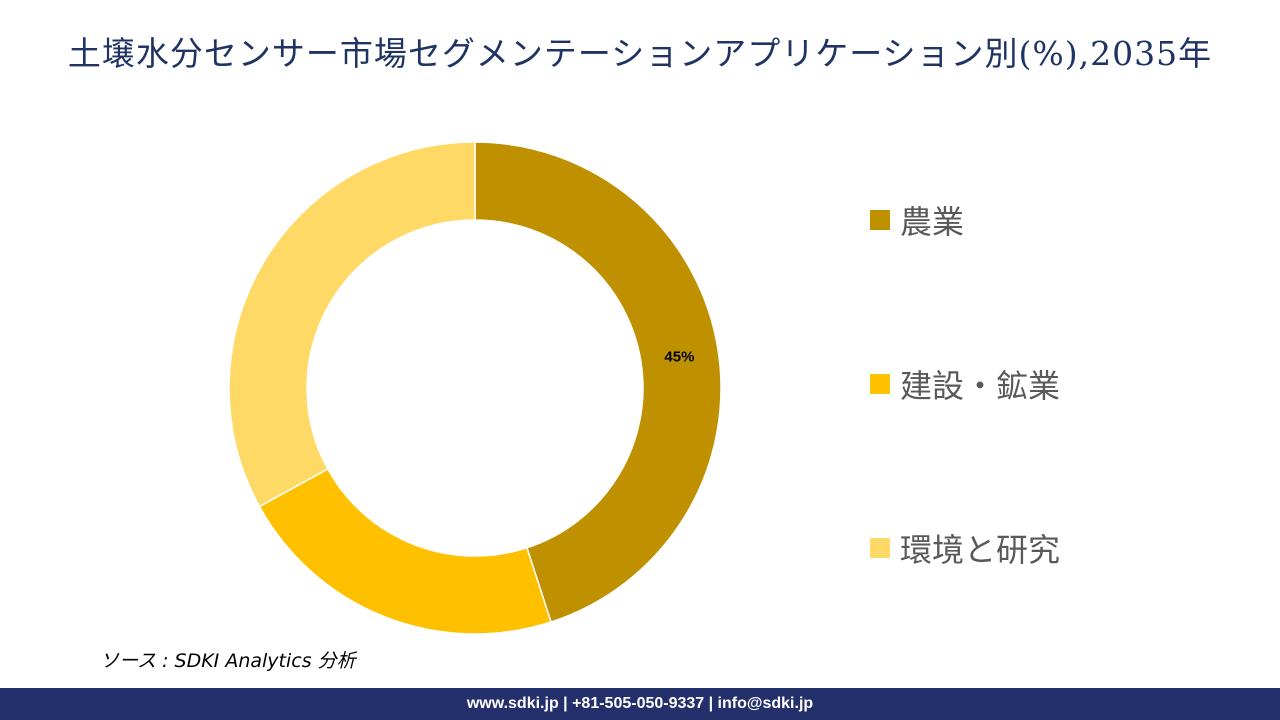 The height and width of the screenshot is (720, 1280). I want to click on legend-item: 建設・鉱業, so click(965, 384).